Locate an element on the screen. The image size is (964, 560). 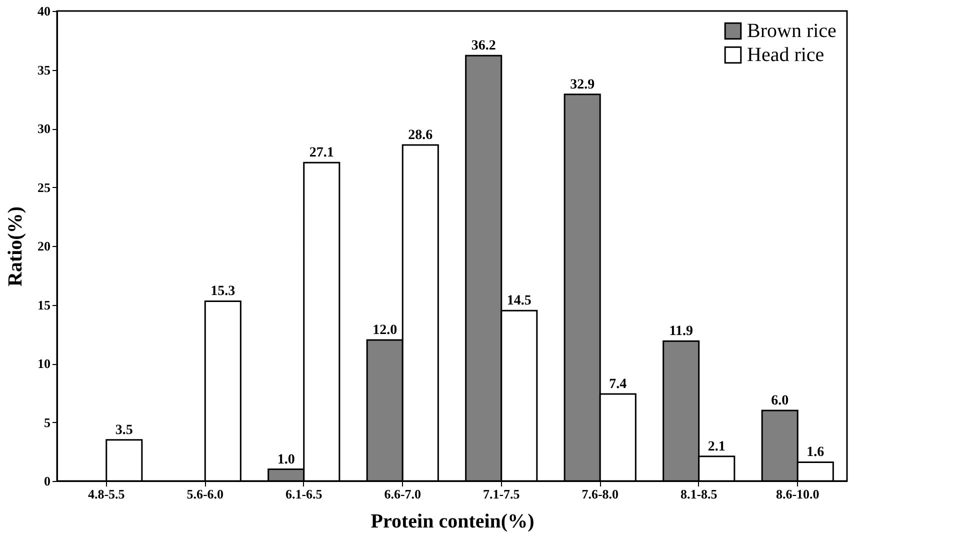
y-tick-label: 0 is located at coordinates (47, 481).